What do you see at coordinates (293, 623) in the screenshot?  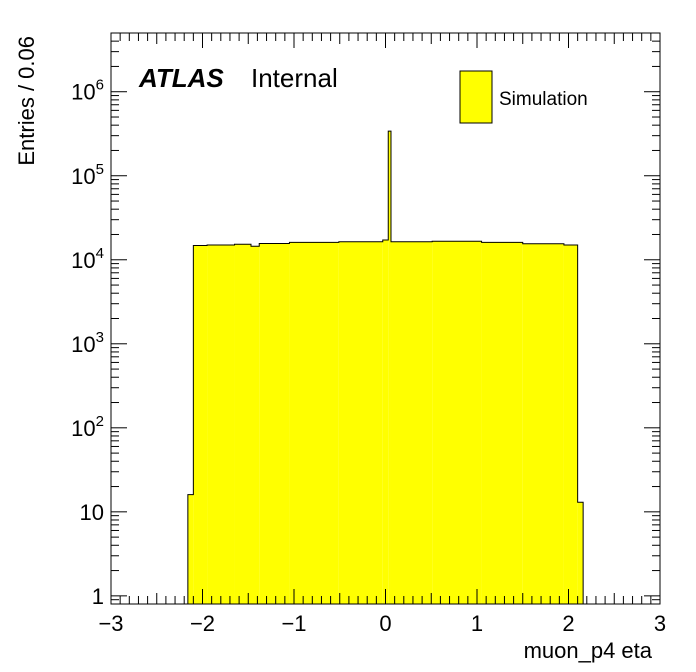 I see `x-tick-label: −1` at bounding box center [293, 623].